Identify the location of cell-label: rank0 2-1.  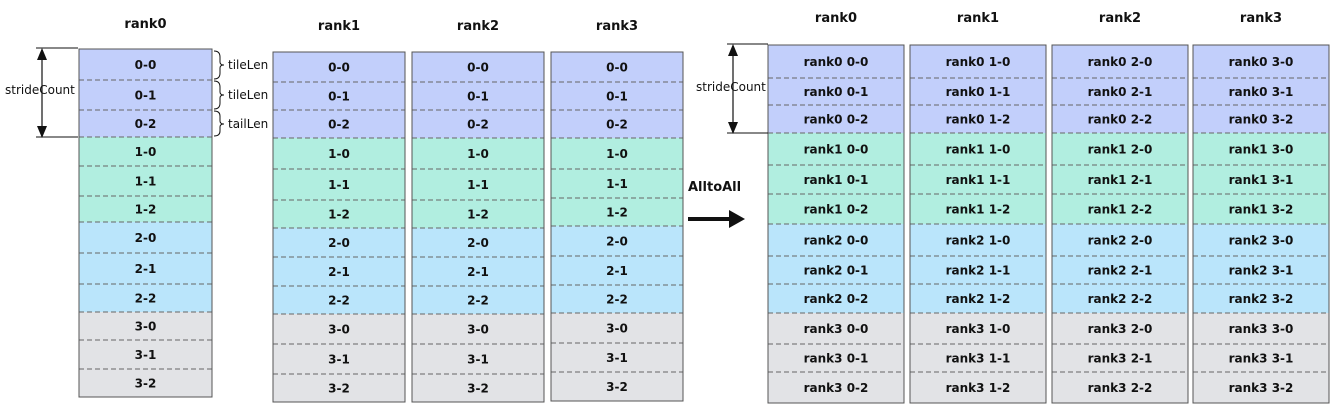
(1120, 92).